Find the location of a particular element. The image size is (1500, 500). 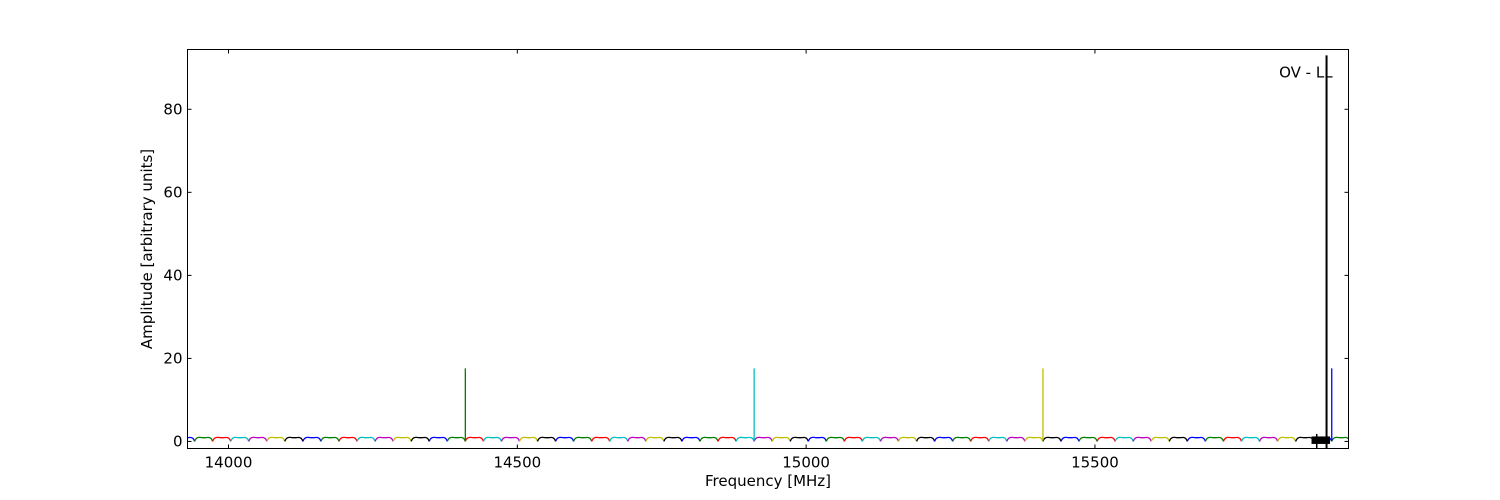

y-tick-label: 20 is located at coordinates (172, 358).